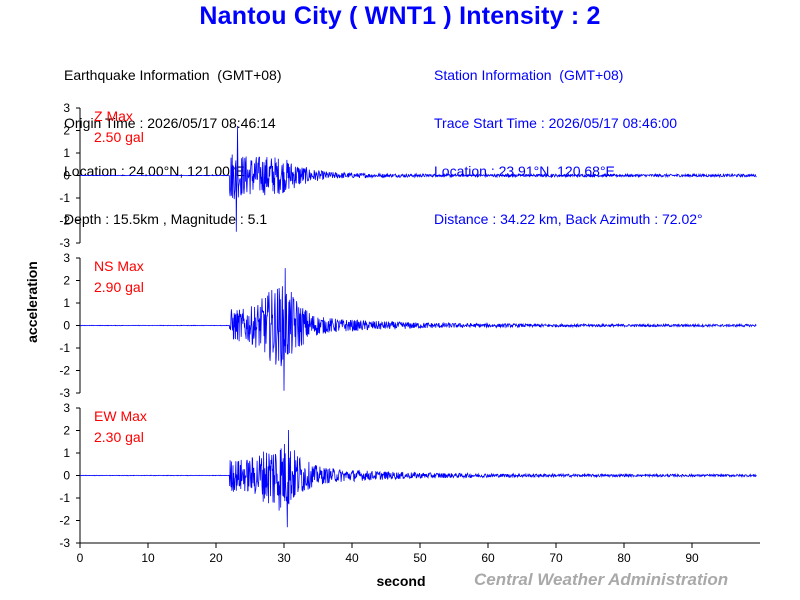  What do you see at coordinates (64, 371) in the screenshot?
I see `y-tick-label-ns: -2` at bounding box center [64, 371].